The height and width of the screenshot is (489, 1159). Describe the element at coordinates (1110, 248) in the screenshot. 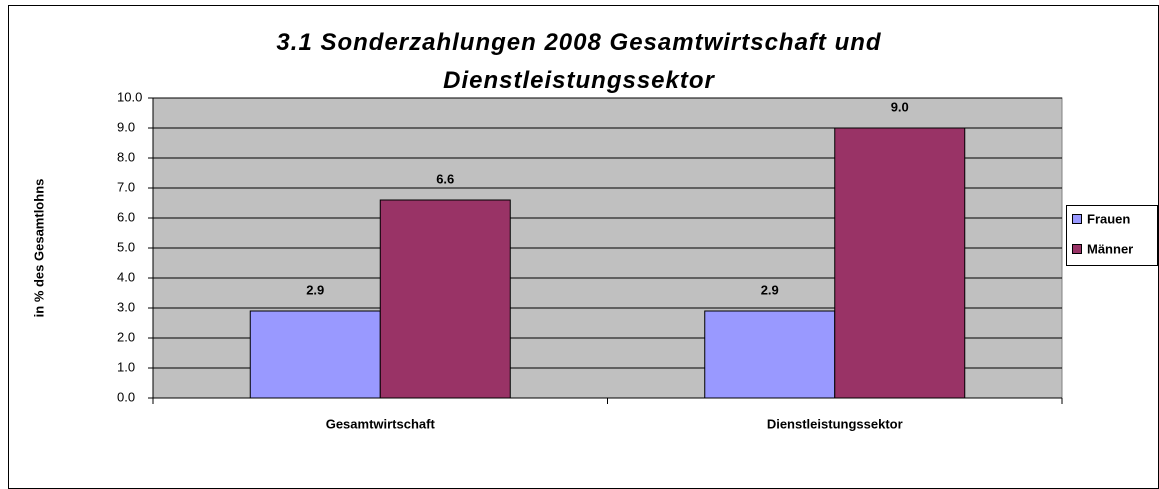

I see `legend-label: Männer` at that location.